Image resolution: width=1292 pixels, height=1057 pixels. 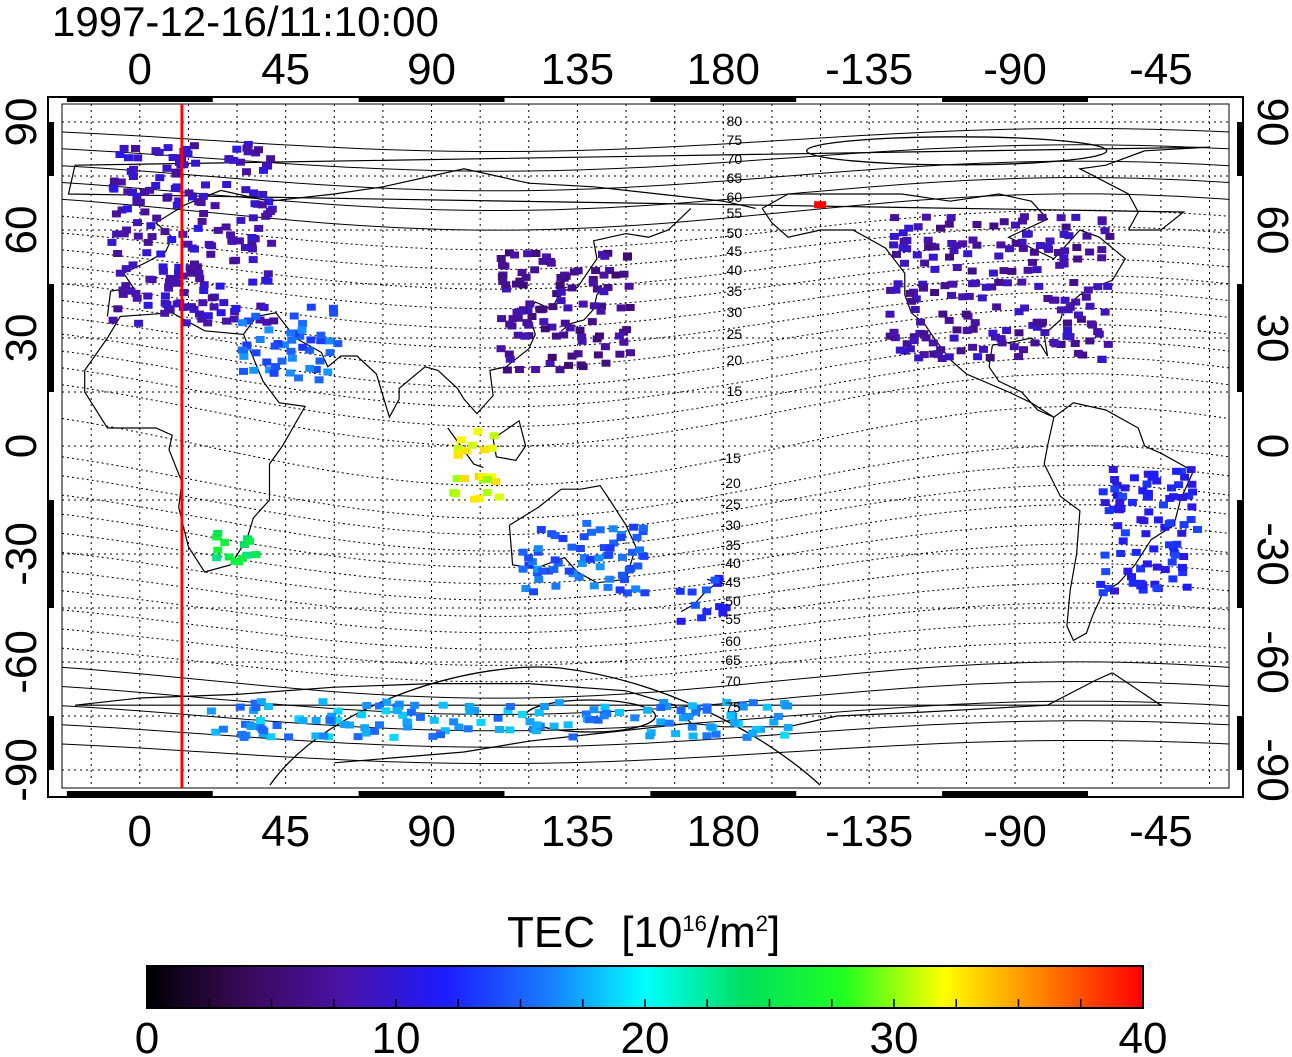 I want to click on colorbar-title-text: TEC, so click(x=551, y=932).